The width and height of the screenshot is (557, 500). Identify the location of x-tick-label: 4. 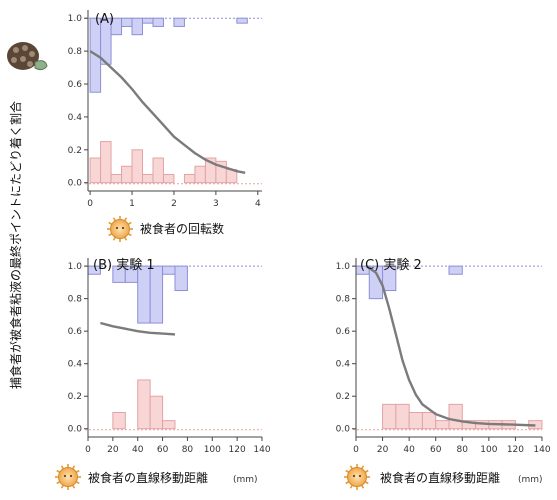
(258, 204).